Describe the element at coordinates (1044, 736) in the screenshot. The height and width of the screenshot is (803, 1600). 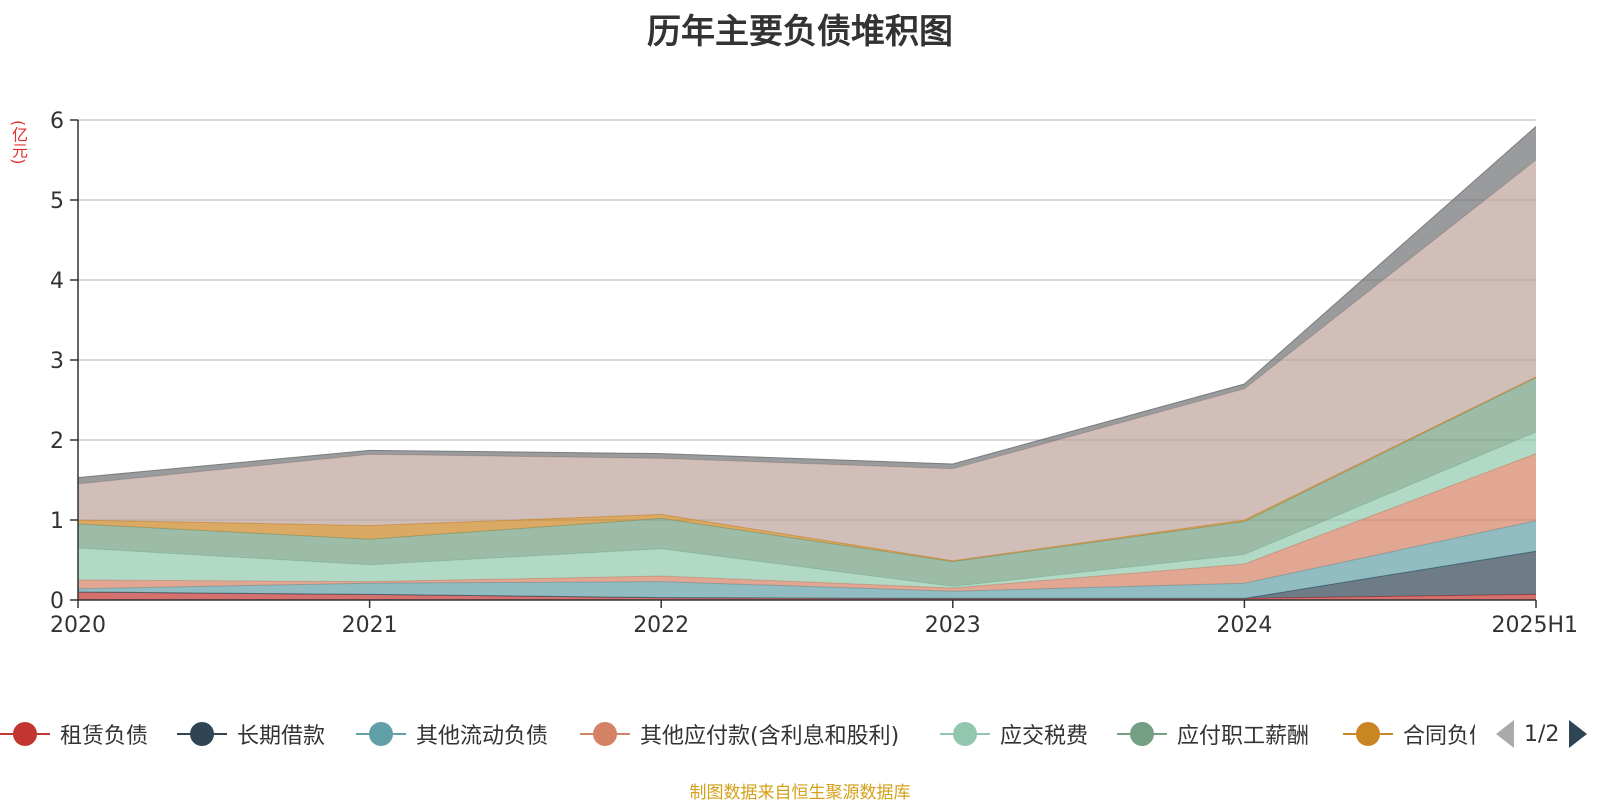
I see `legend-label: 应交税费` at that location.